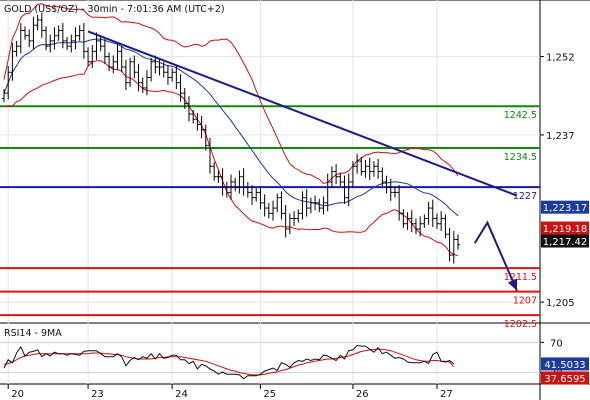  I want to click on value-badge-label: 1,217.42, so click(565, 242).